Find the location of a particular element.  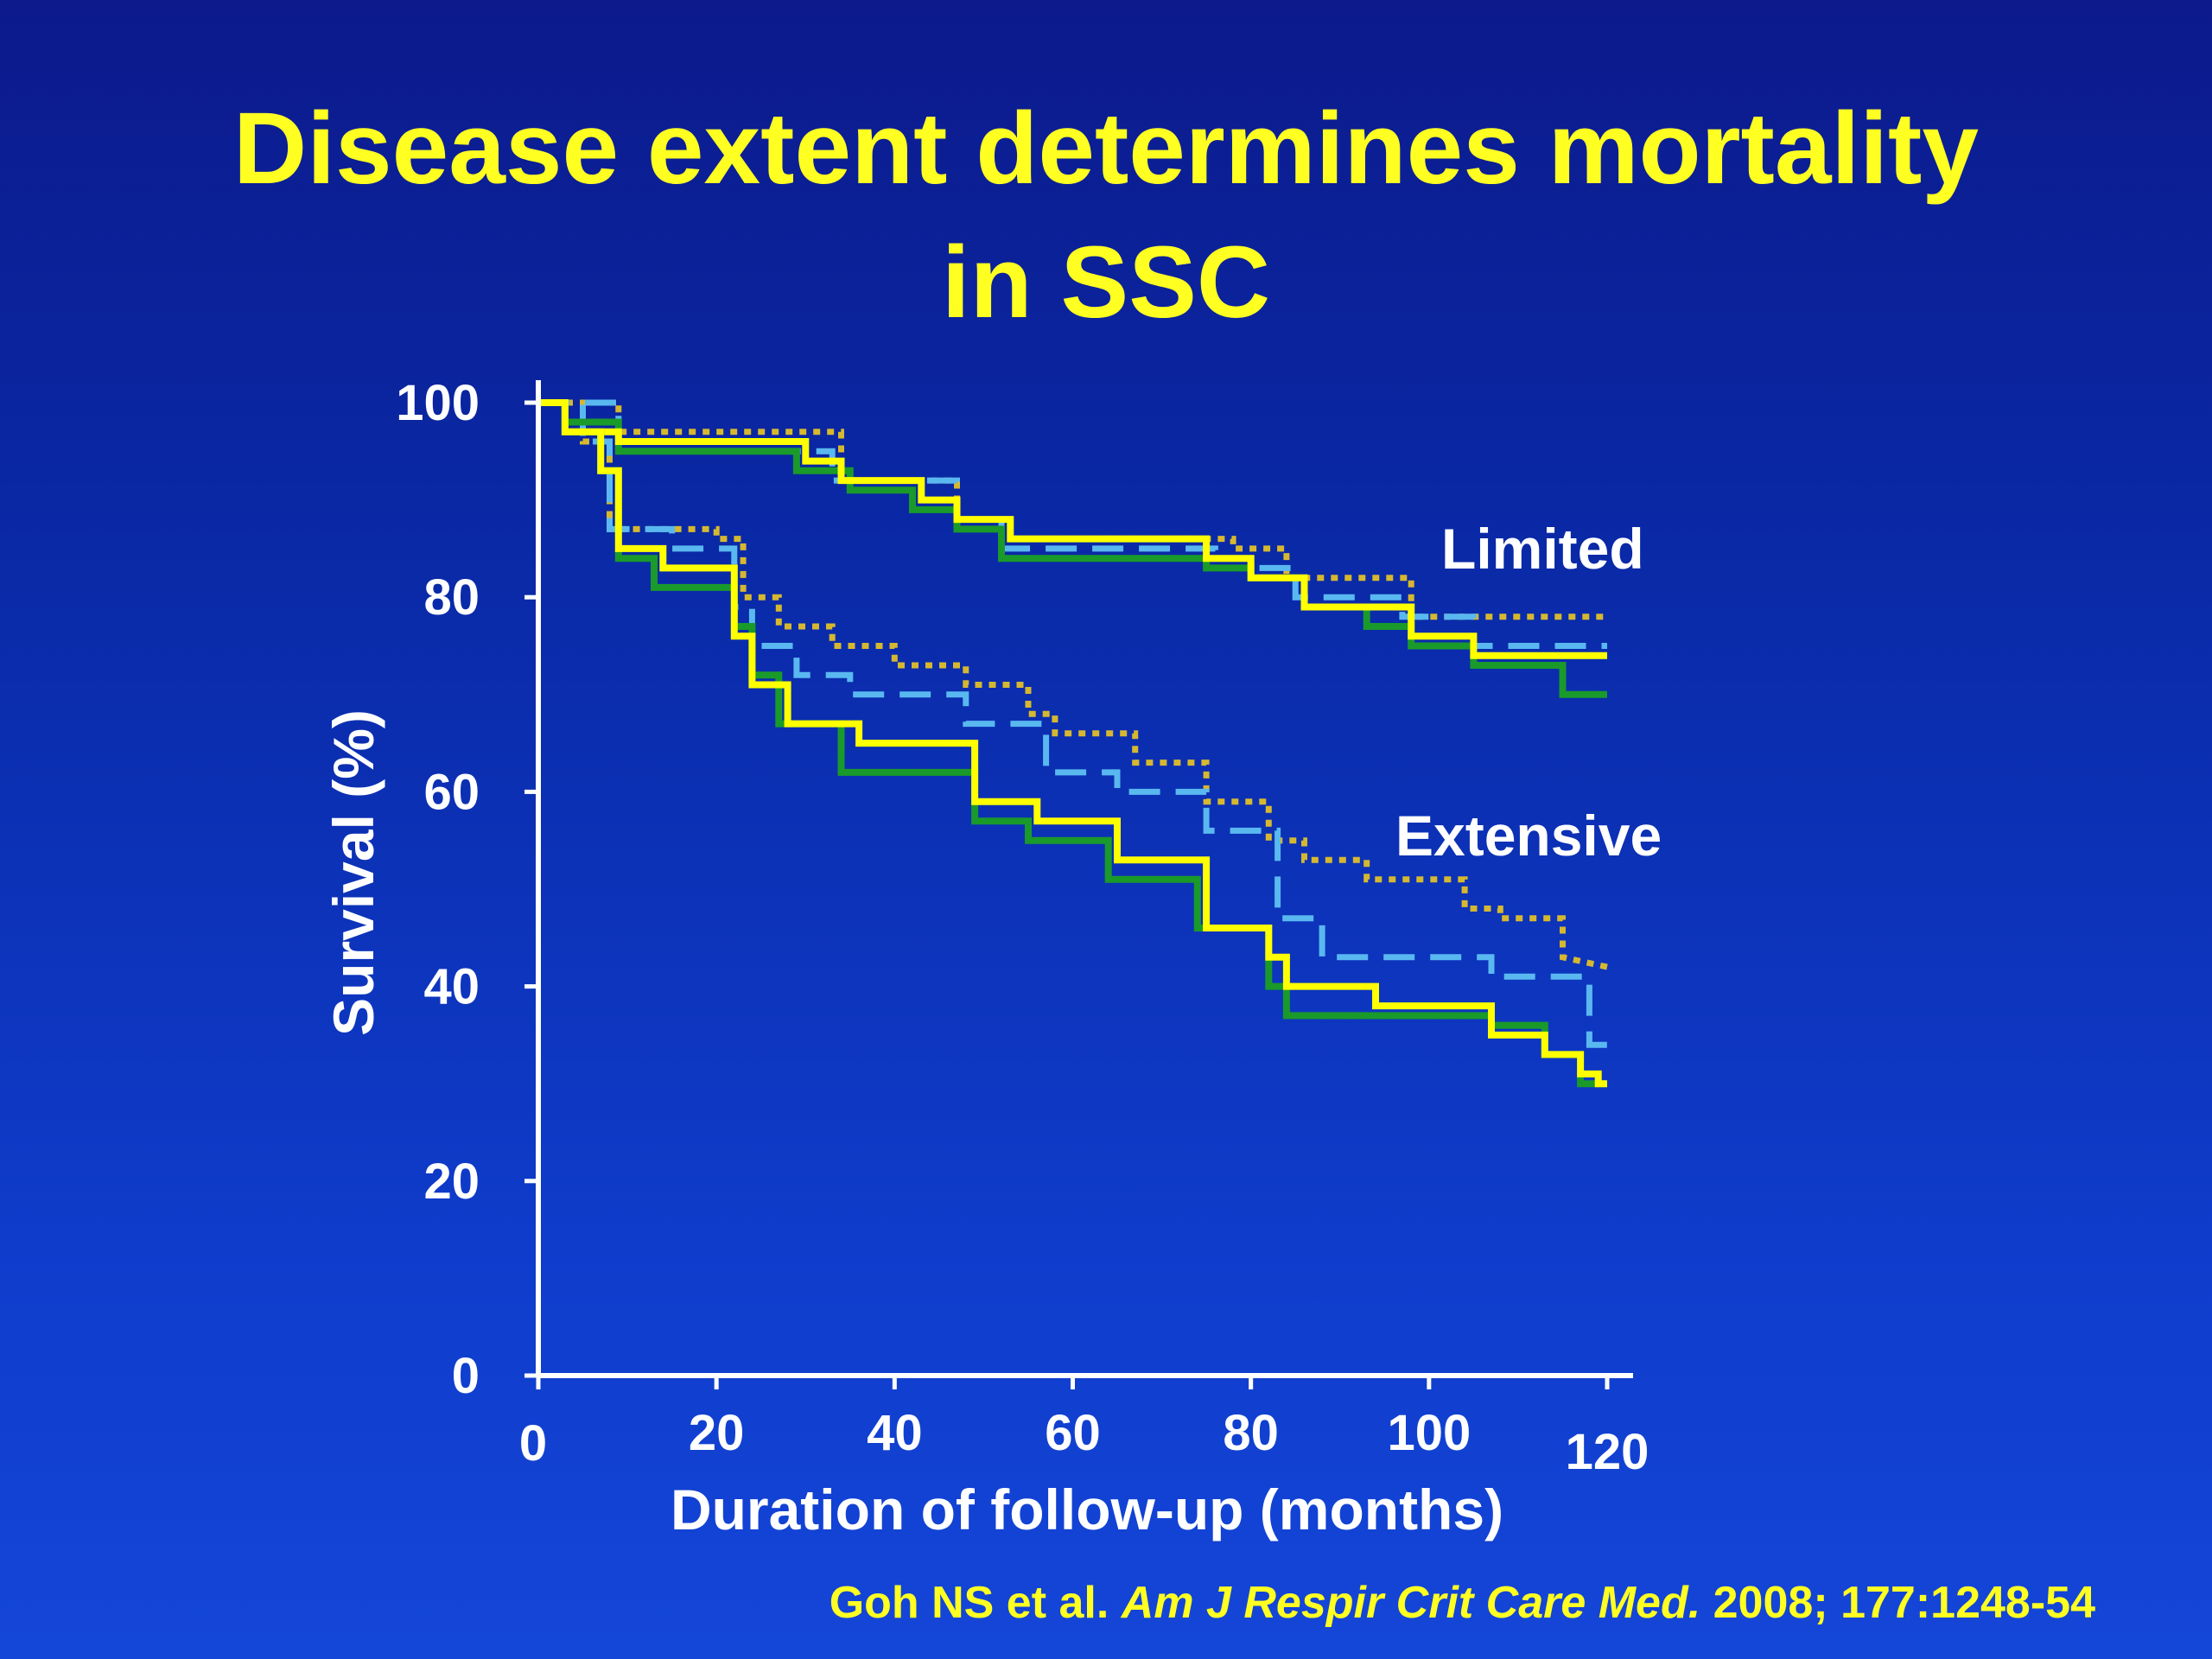

citation-journal: Am J Respir Crit Care Med. is located at coordinates (1411, 1603).